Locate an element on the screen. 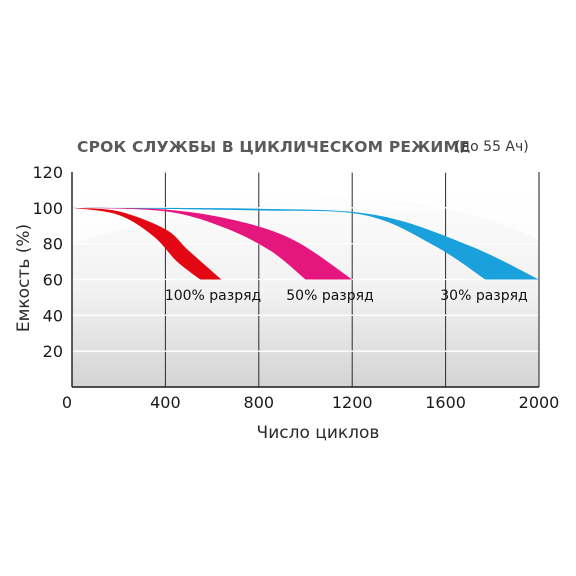 Image resolution: width=576 pixels, height=576 pixels. x-axis-label: Число циклов is located at coordinates (318, 433).